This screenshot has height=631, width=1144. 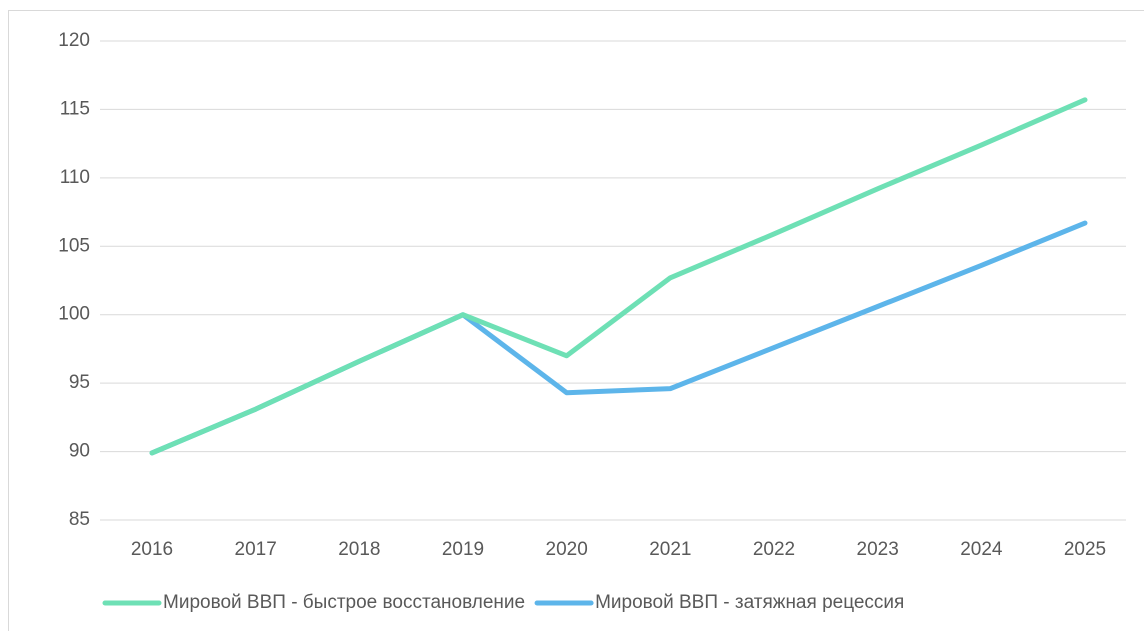 What do you see at coordinates (774, 549) in the screenshot?
I see `x-tick-label: 2022` at bounding box center [774, 549].